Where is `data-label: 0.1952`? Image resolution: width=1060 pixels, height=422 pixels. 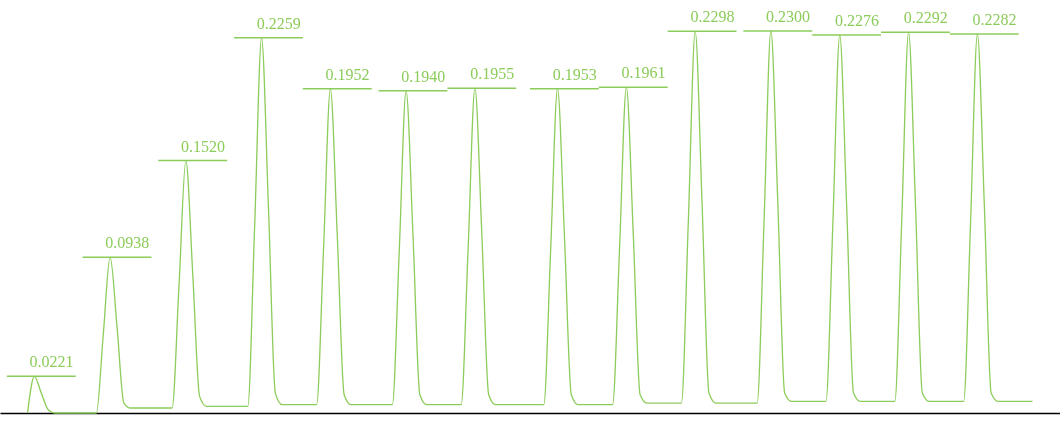 data-label: 0.1952 is located at coordinates (347, 74).